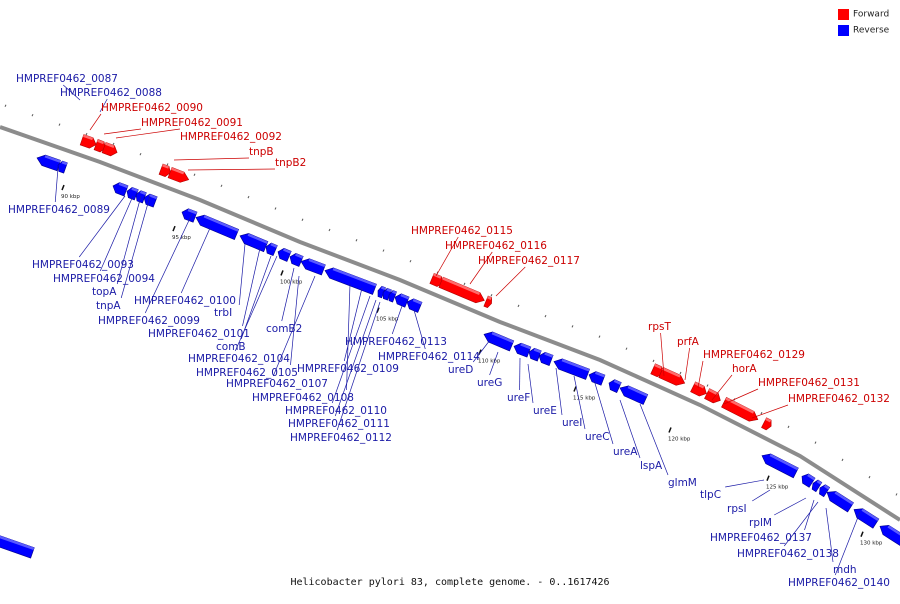 The width and height of the screenshot is (900, 604). Describe the element at coordinates (429, 357) in the screenshot. I see `gene-label: HMPREF0462_0114` at that location.